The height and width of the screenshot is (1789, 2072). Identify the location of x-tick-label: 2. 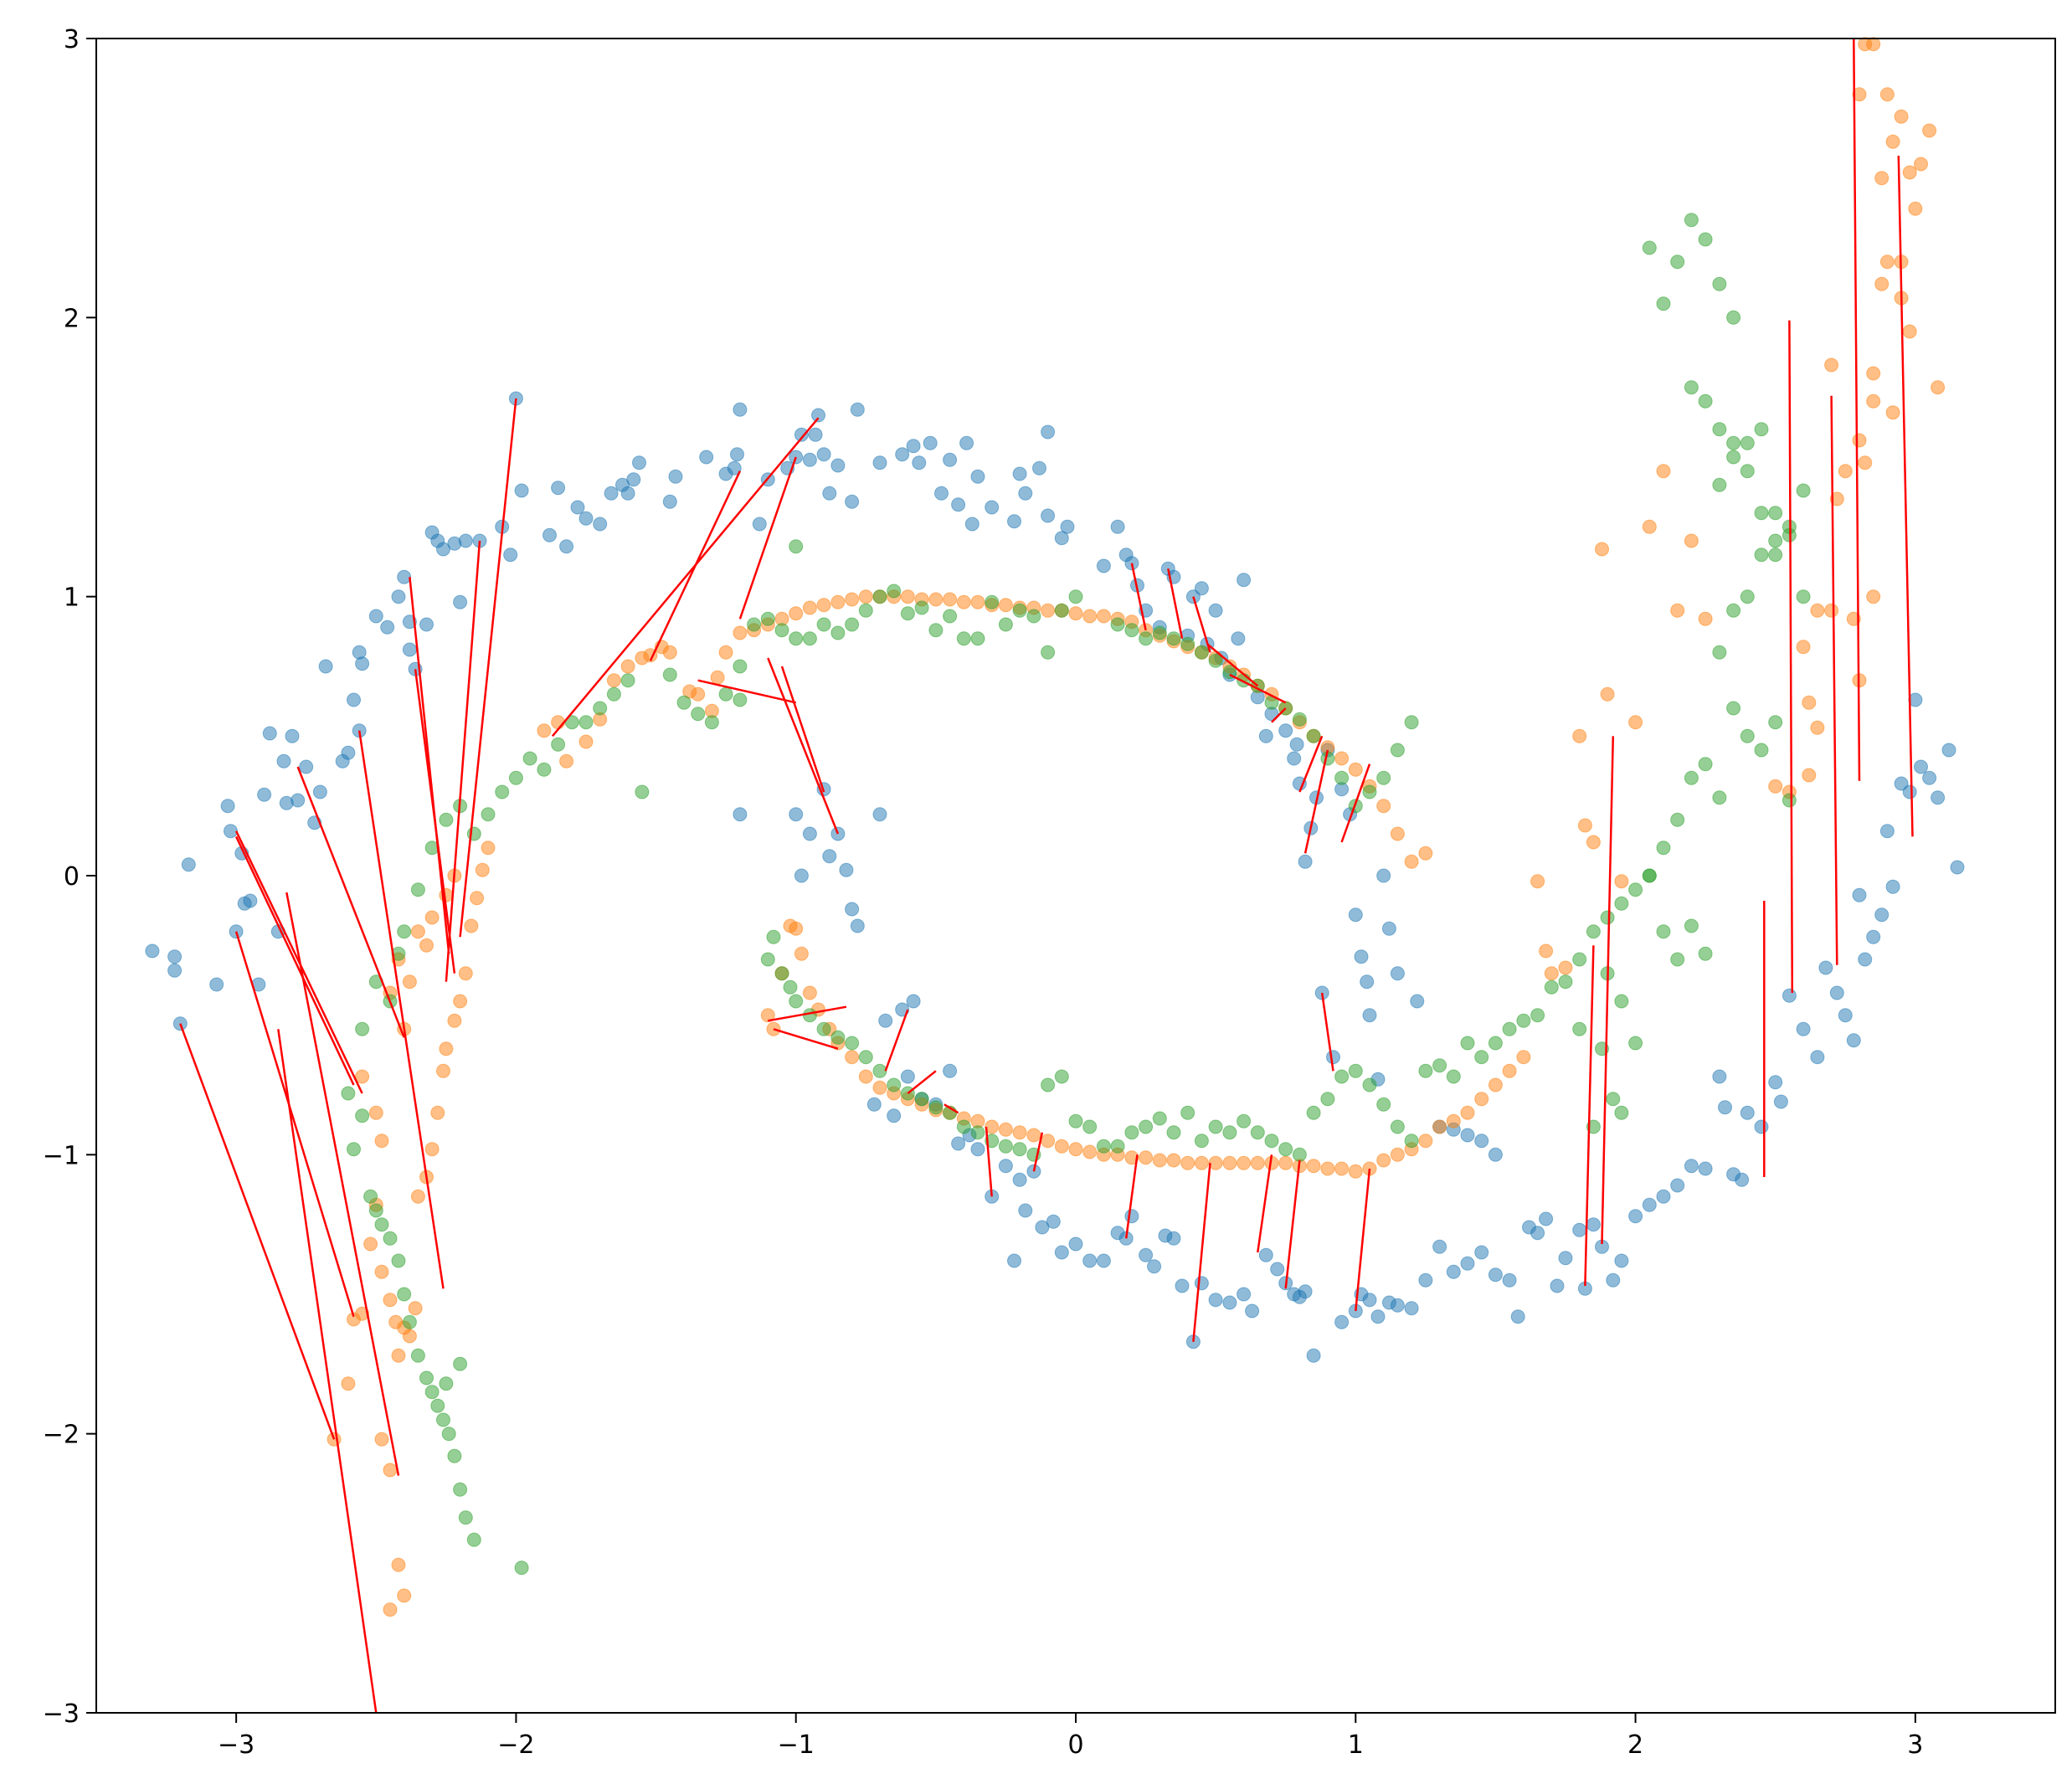
(1635, 1745).